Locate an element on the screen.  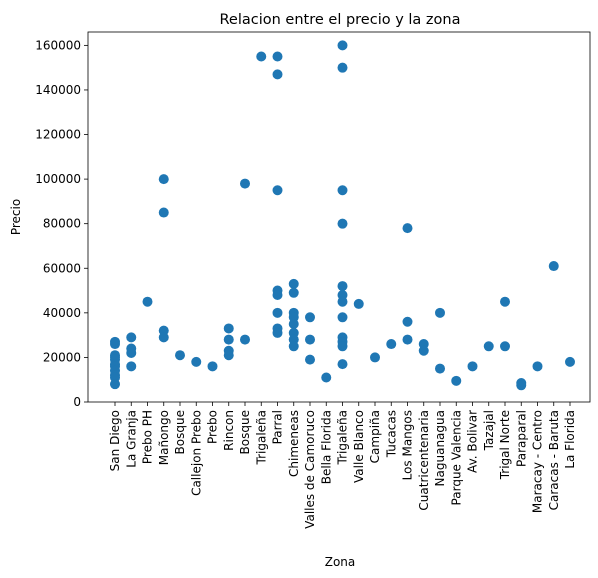
x-tick-label: Los Mangos is located at coordinates (408, 445).